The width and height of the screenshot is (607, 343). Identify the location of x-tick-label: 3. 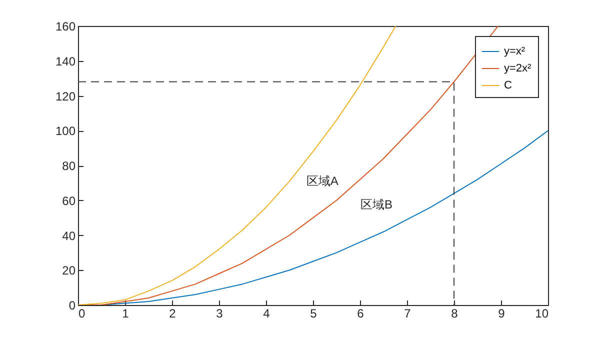
(220, 313).